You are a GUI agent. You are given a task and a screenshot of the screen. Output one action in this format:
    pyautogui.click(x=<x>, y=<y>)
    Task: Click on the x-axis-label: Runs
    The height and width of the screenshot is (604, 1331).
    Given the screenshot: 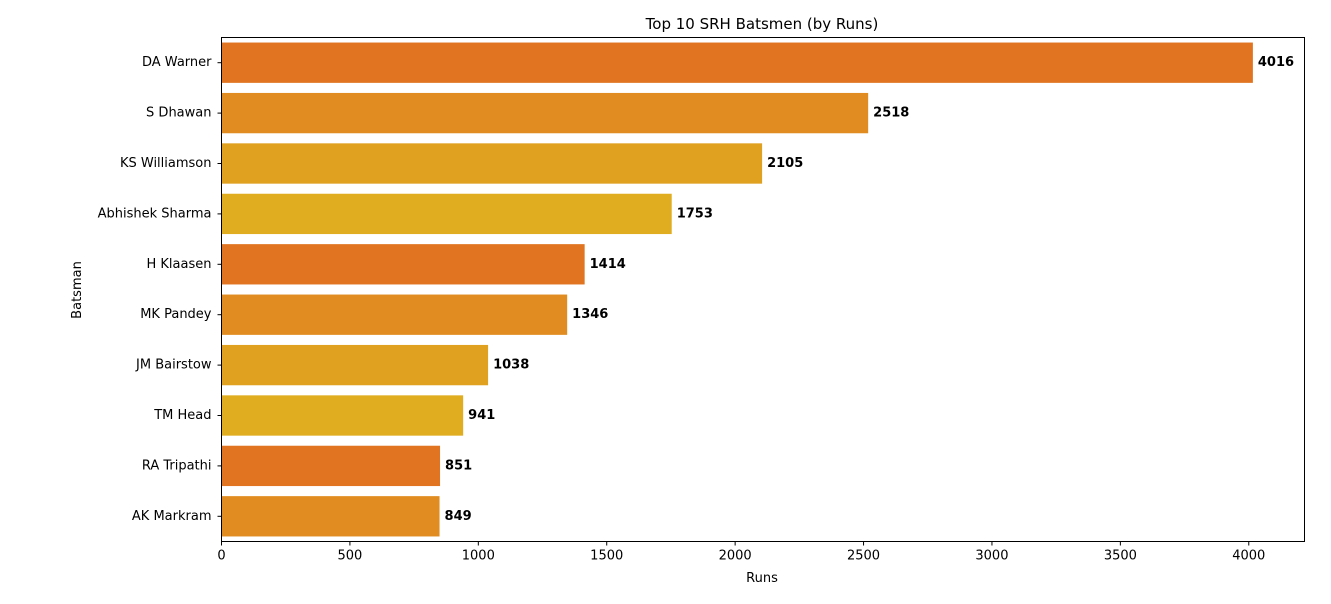 What is the action you would take?
    pyautogui.click(x=762, y=578)
    